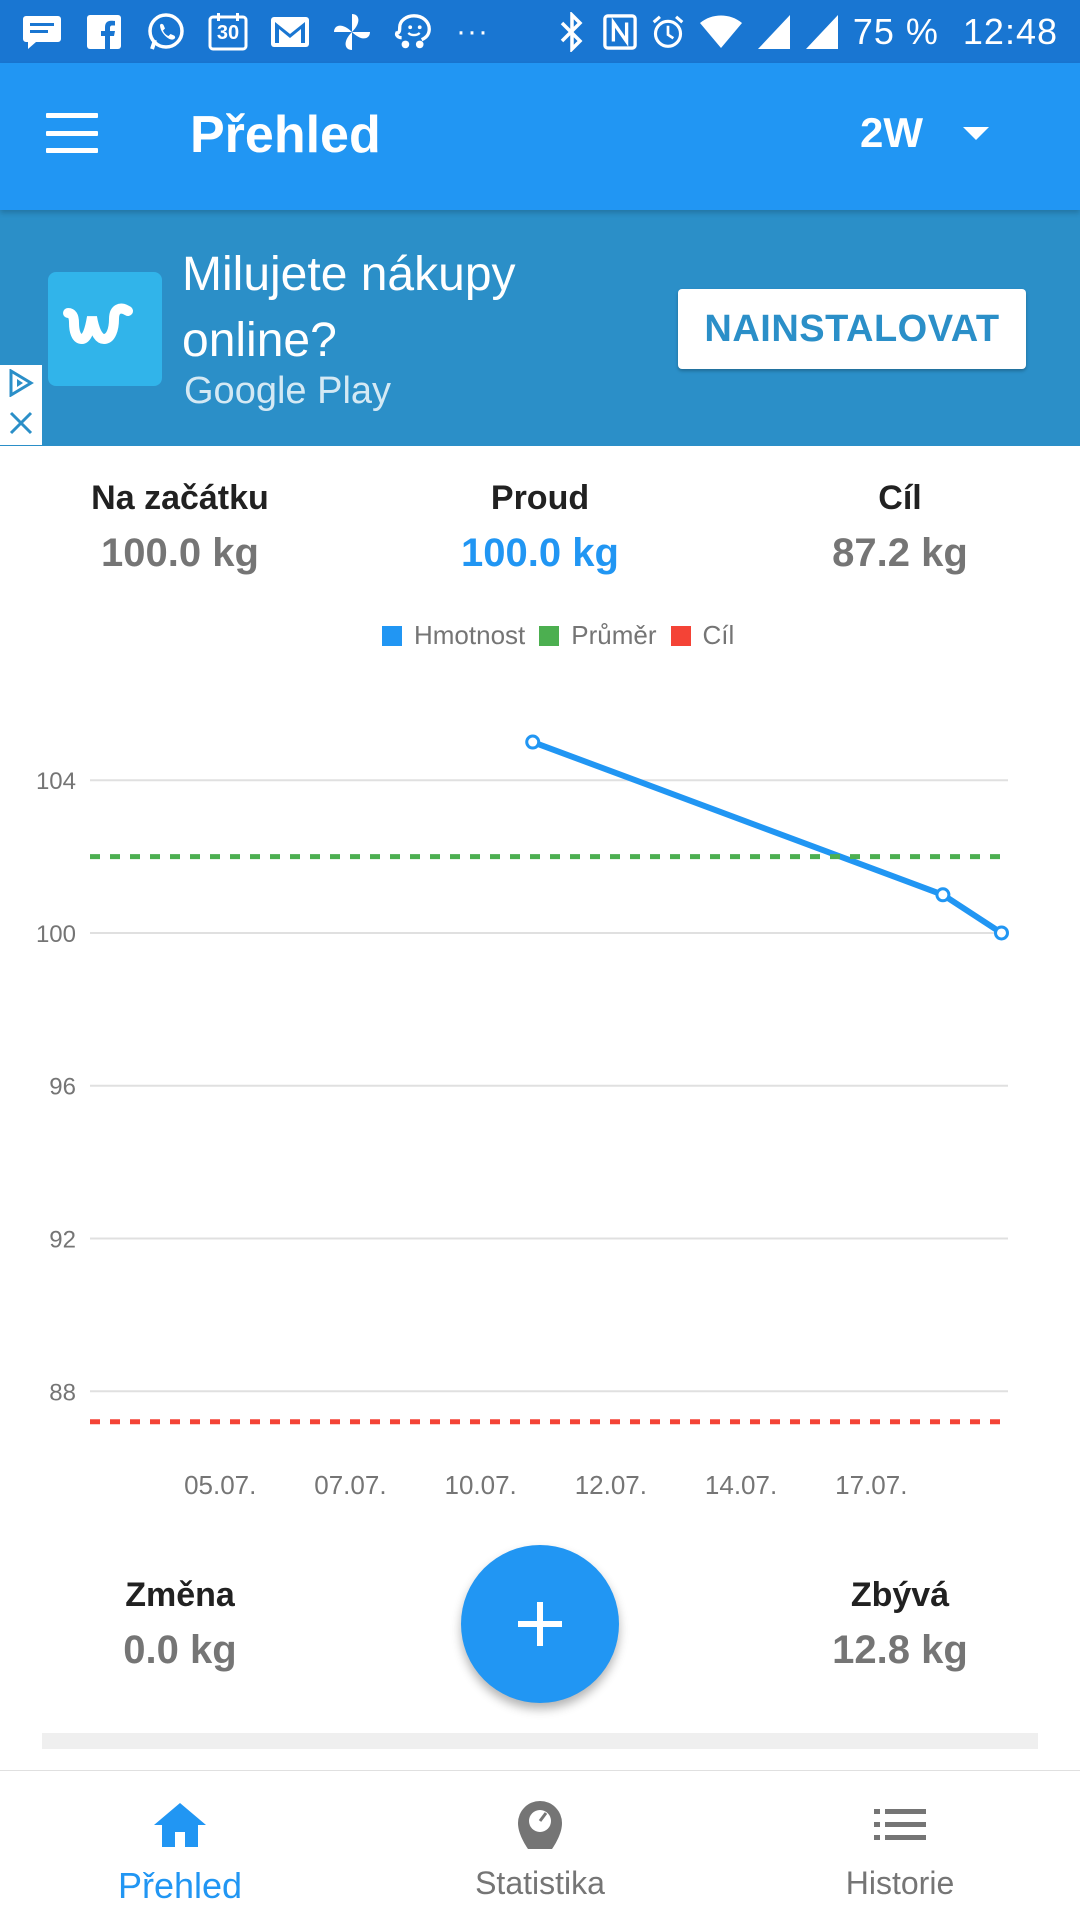 Image resolution: width=1080 pixels, height=1920 pixels. What do you see at coordinates (21, 385) in the screenshot?
I see `ad-choices-icon` at bounding box center [21, 385].